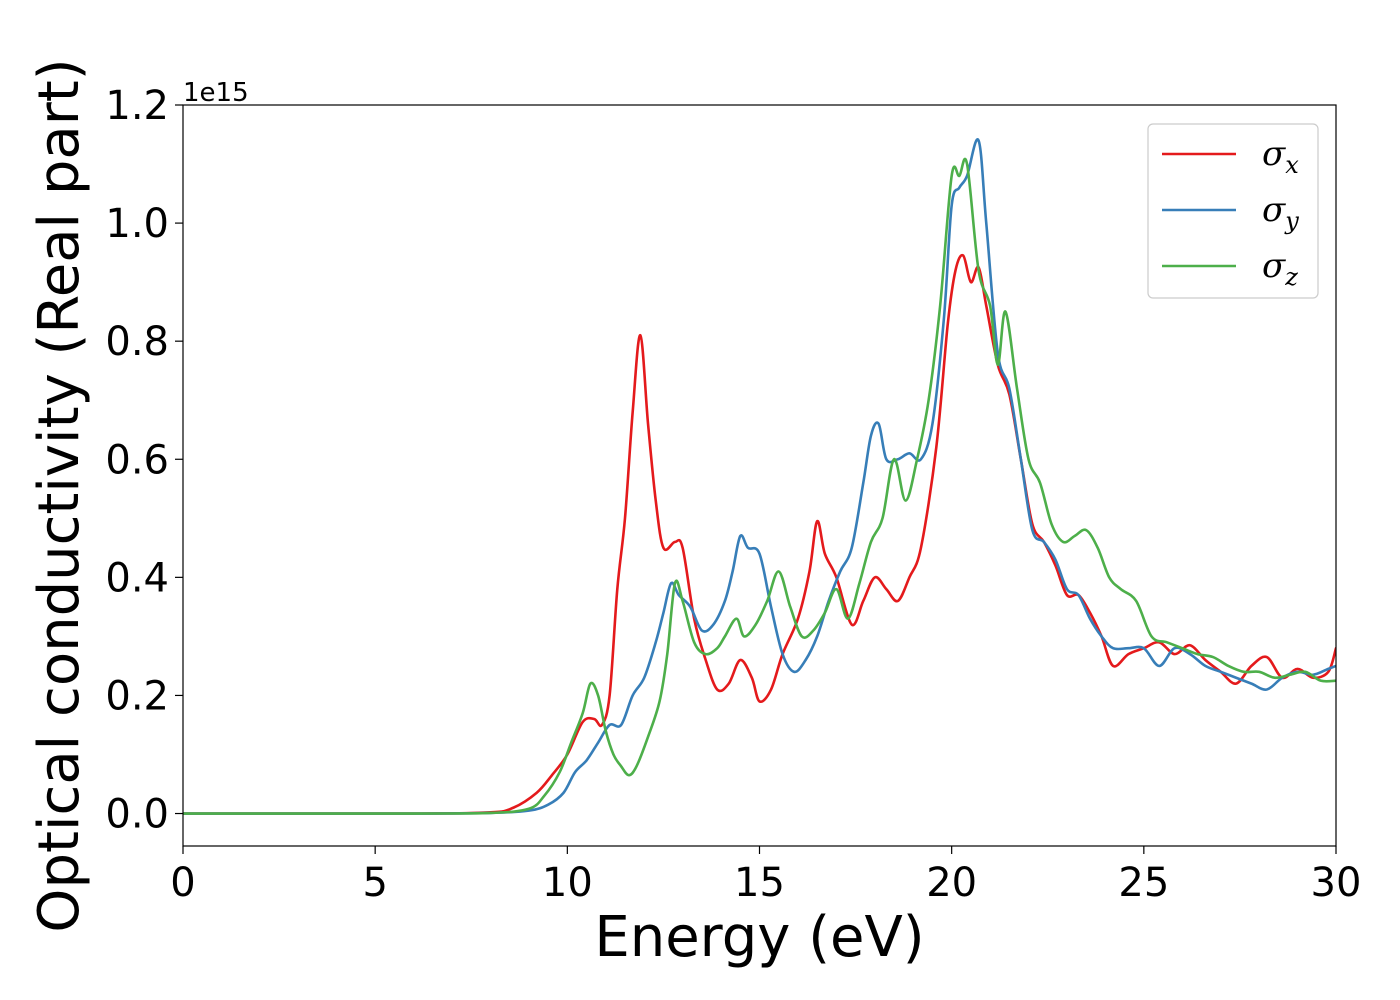 The width and height of the screenshot is (1400, 1000). I want to click on y-tick-label: 0.8, so click(137, 342).